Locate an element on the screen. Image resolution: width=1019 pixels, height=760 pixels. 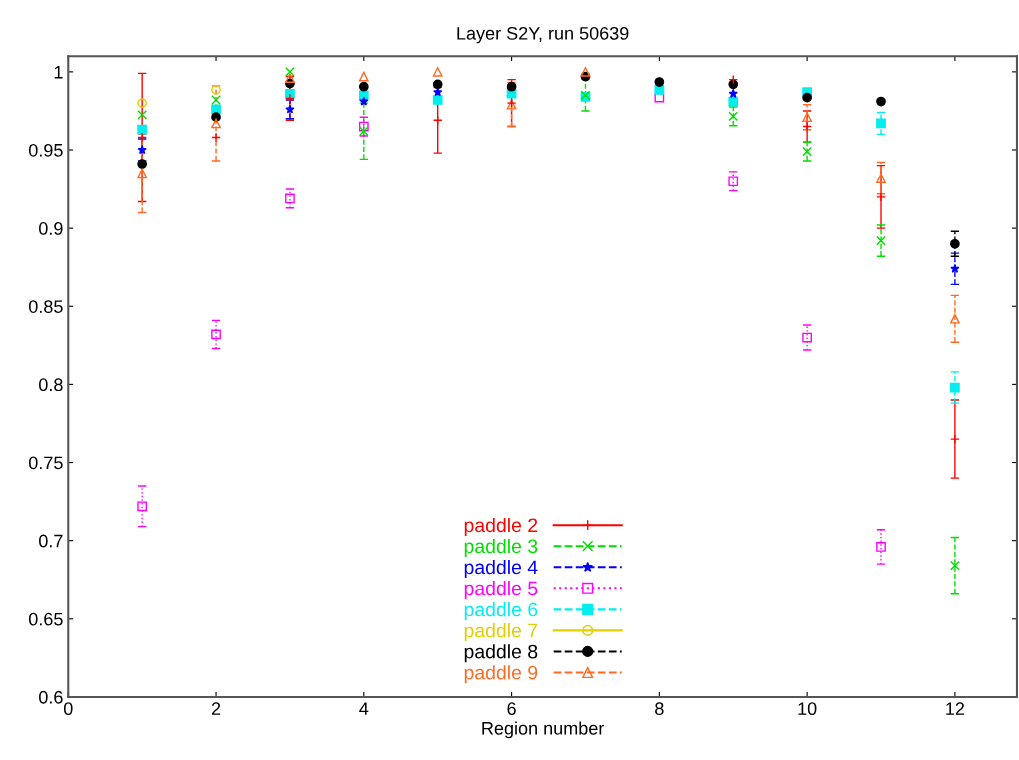
legend-label: paddle 2 is located at coordinates (501, 527).